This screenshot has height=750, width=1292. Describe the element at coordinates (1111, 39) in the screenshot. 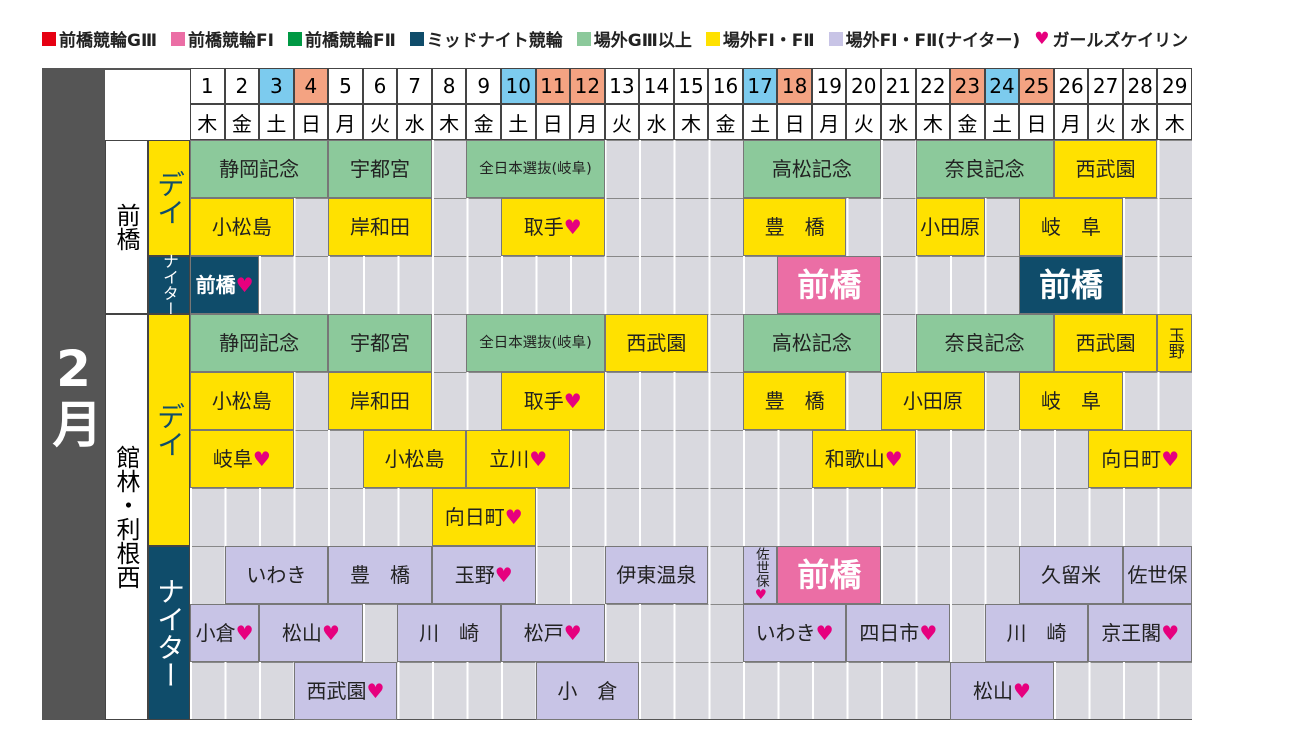

I see `legend-item: ♥ ガールズケイリン` at that location.